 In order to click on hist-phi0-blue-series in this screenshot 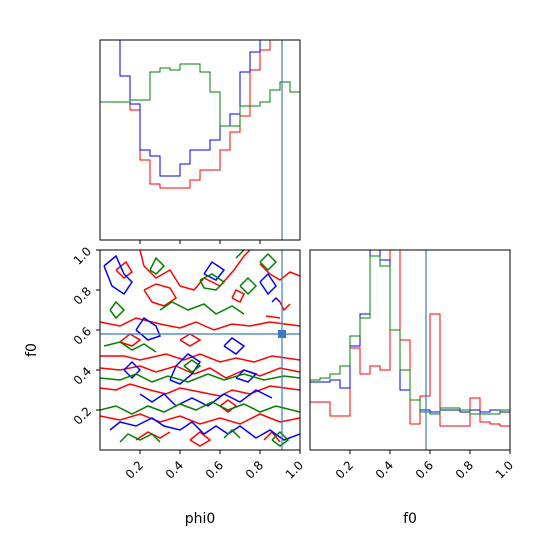, I will do `click(200, 139)`.